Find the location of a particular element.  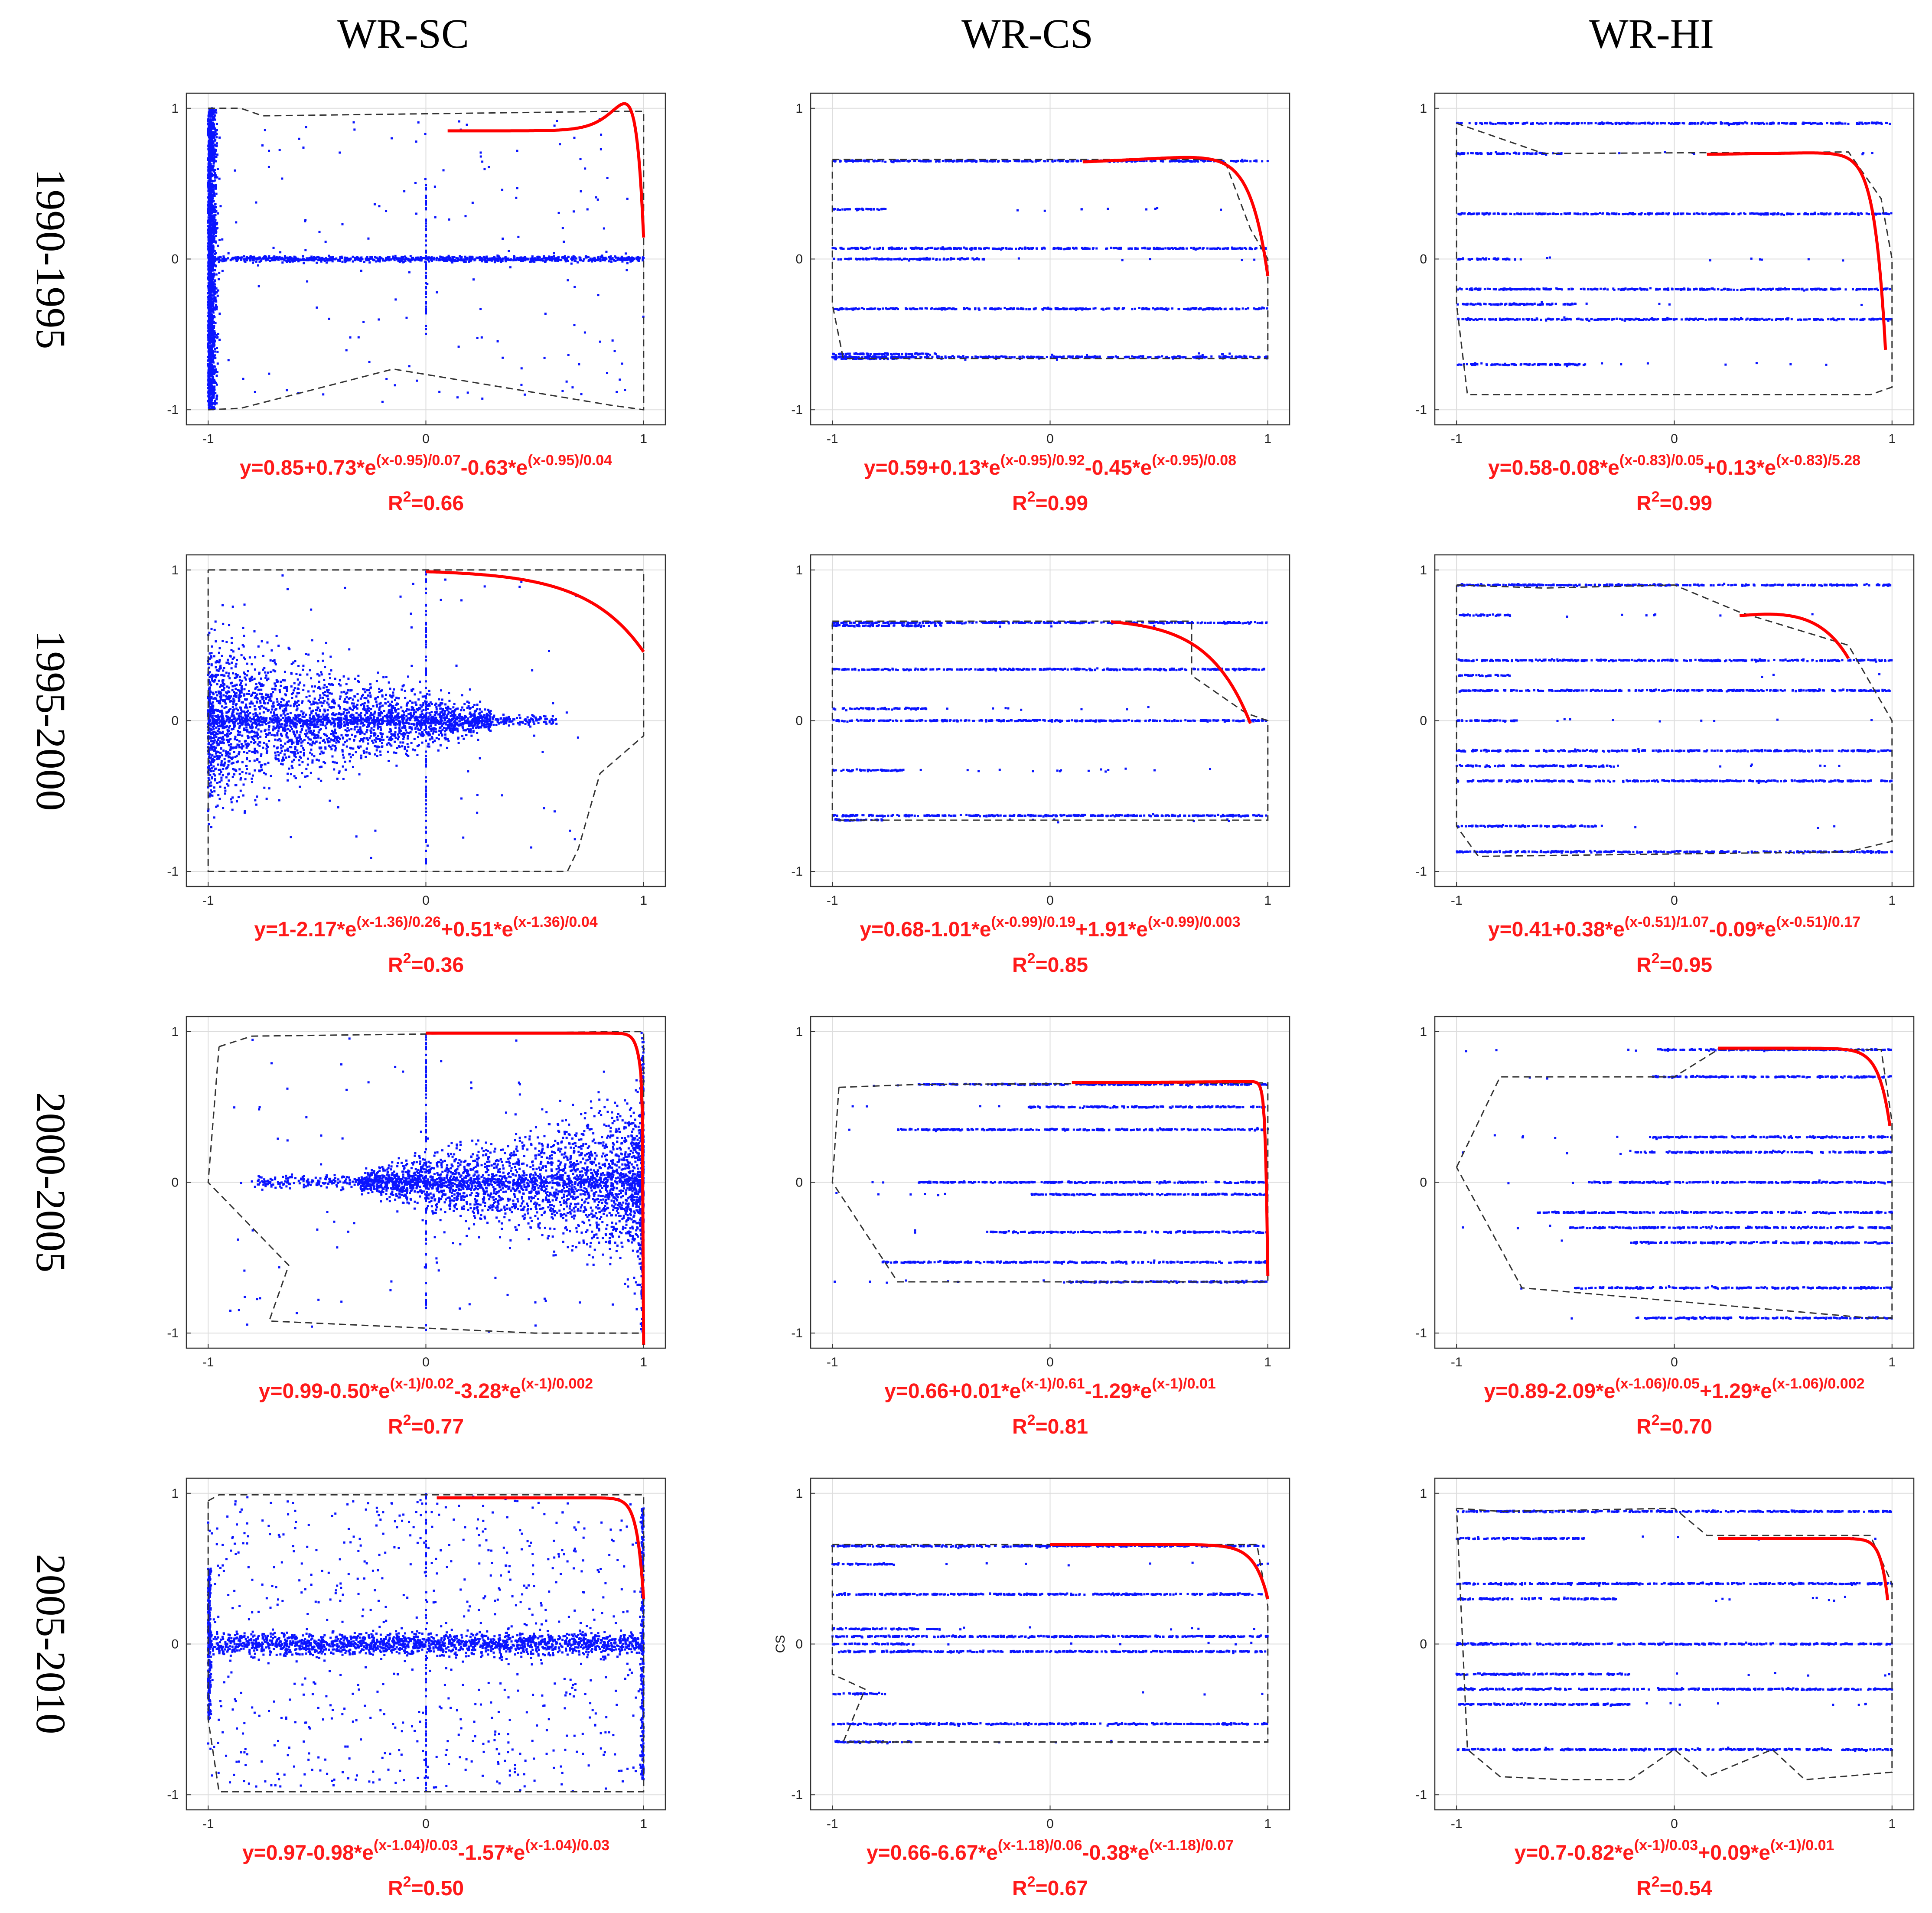

x-tick-label: 0 is located at coordinates (1050, 439).